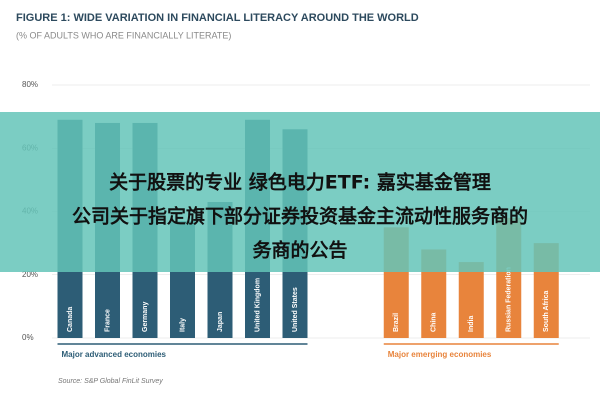 The image size is (600, 400). I want to click on x-tick-label: United States, so click(295, 309).